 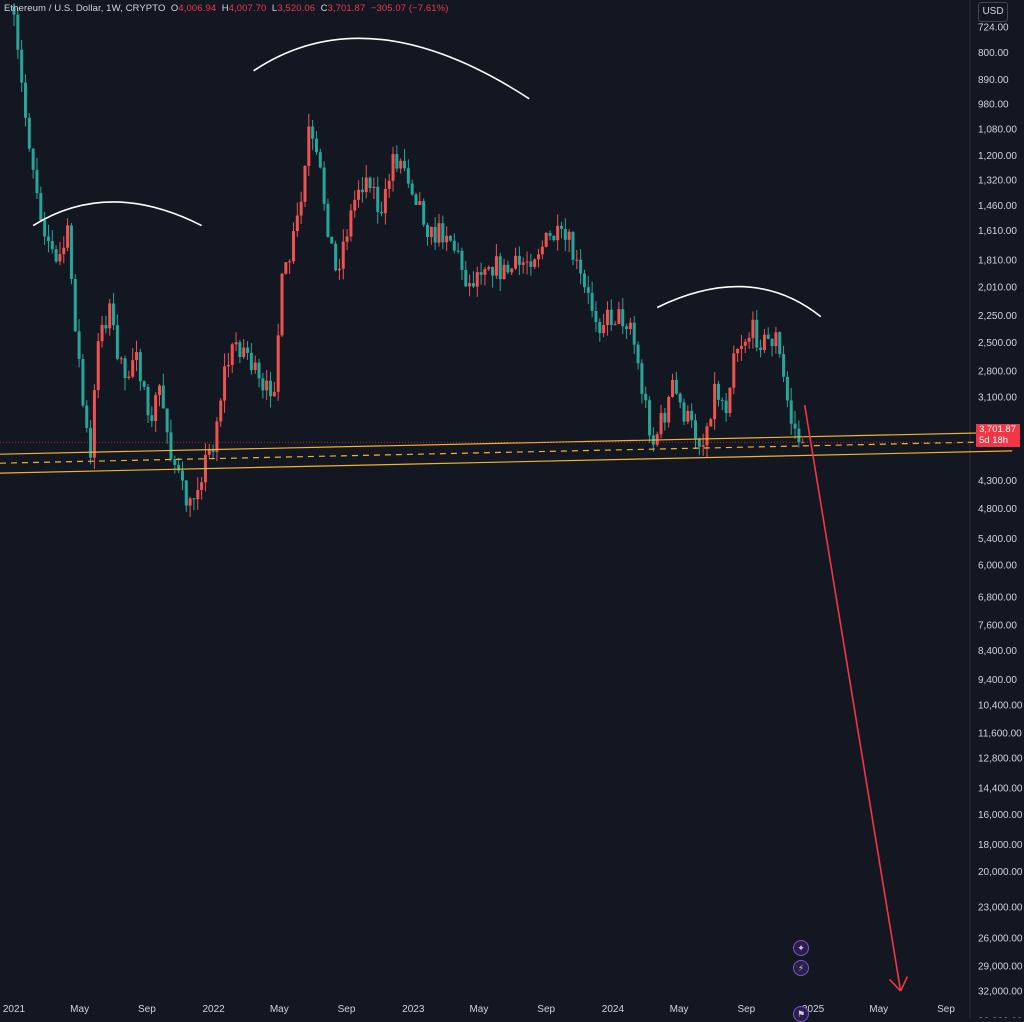 What do you see at coordinates (895, 985) in the screenshot?
I see `arrow-head` at bounding box center [895, 985].